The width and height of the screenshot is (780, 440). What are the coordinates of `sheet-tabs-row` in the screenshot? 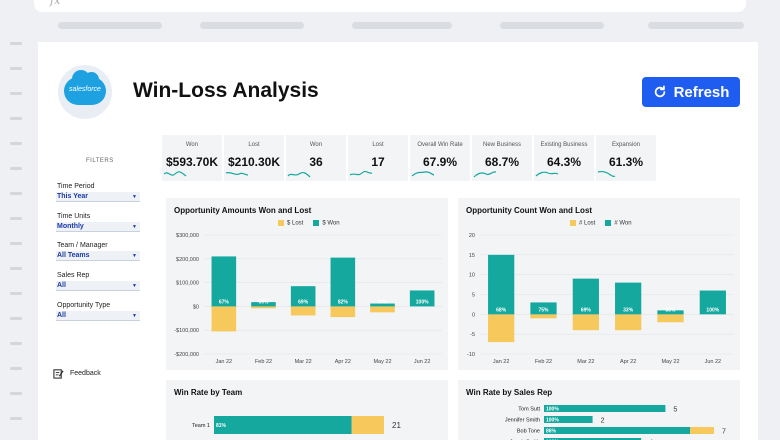 It's located at (390, 26).